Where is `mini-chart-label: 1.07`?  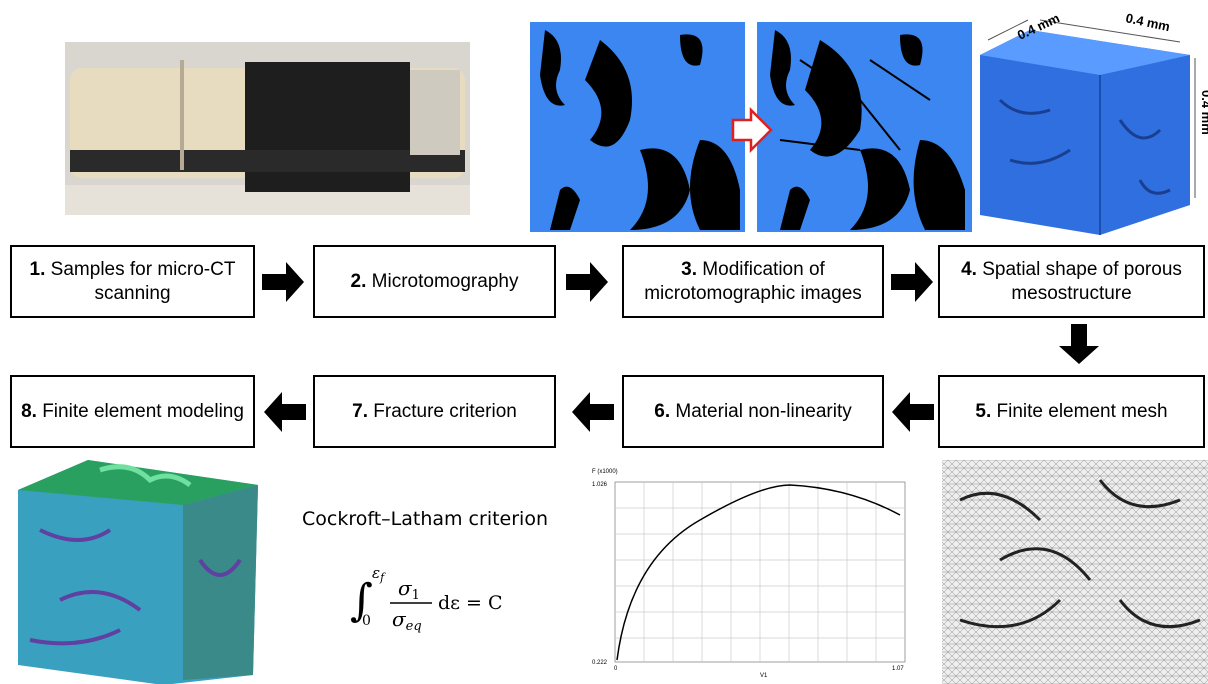 mini-chart-label: 1.07 is located at coordinates (898, 669).